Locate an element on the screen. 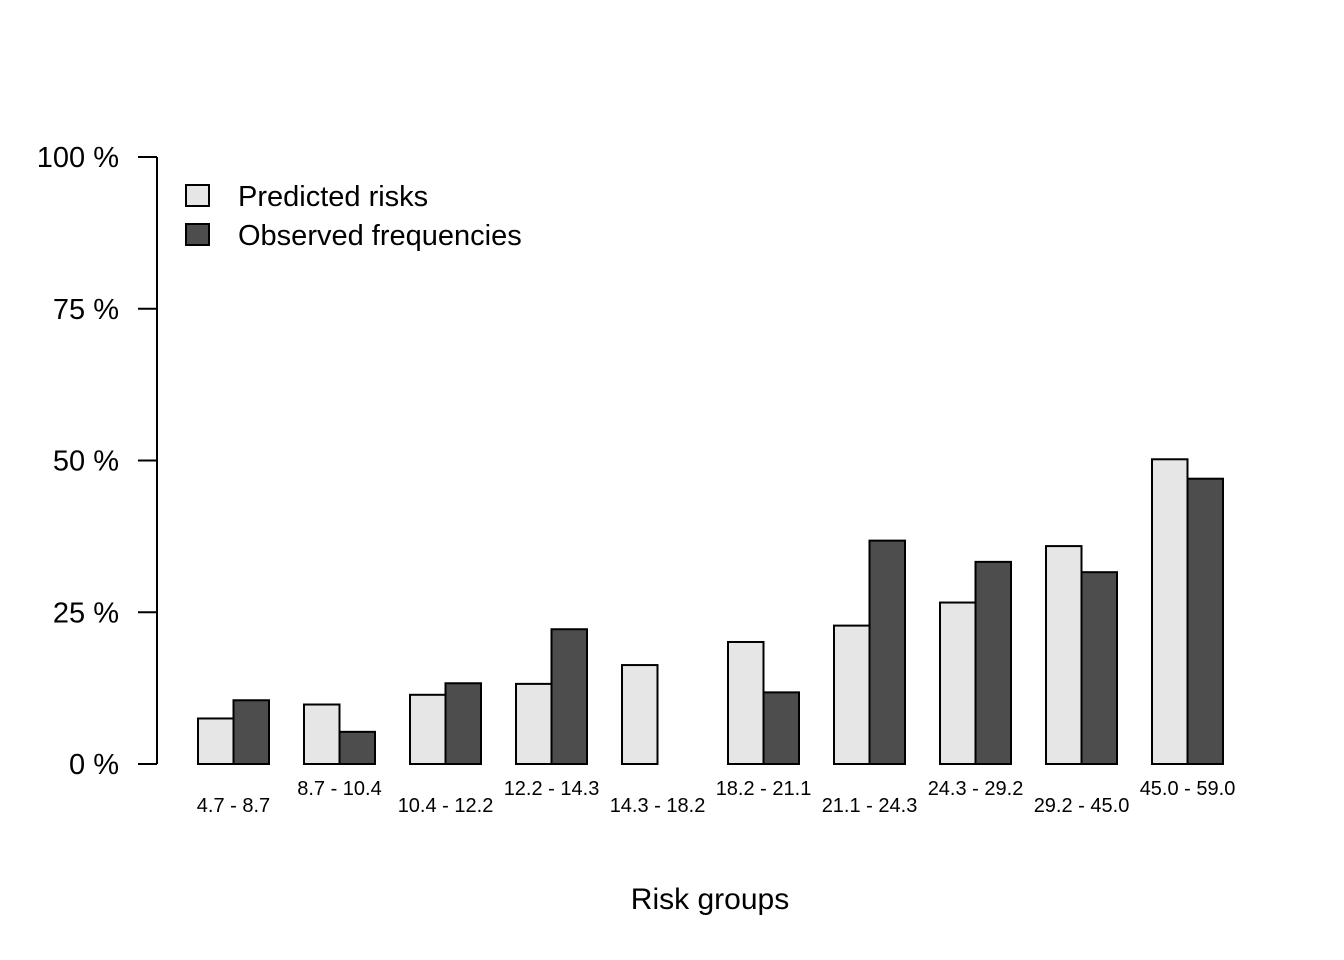  legend-label: Observed frequencies is located at coordinates (380, 236).